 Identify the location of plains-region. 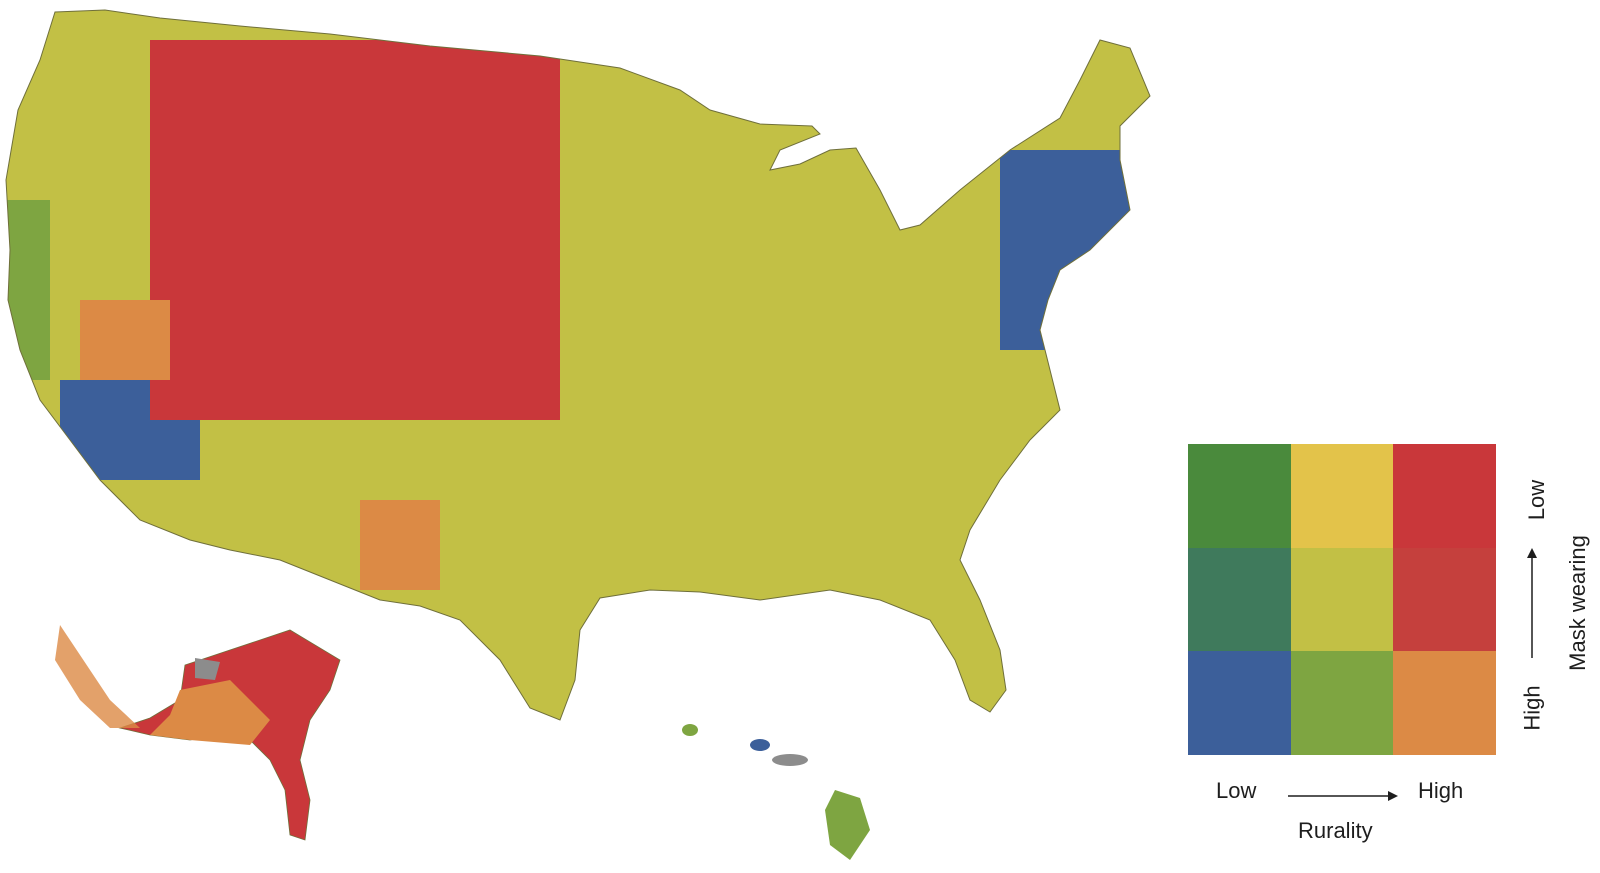
(355, 230).